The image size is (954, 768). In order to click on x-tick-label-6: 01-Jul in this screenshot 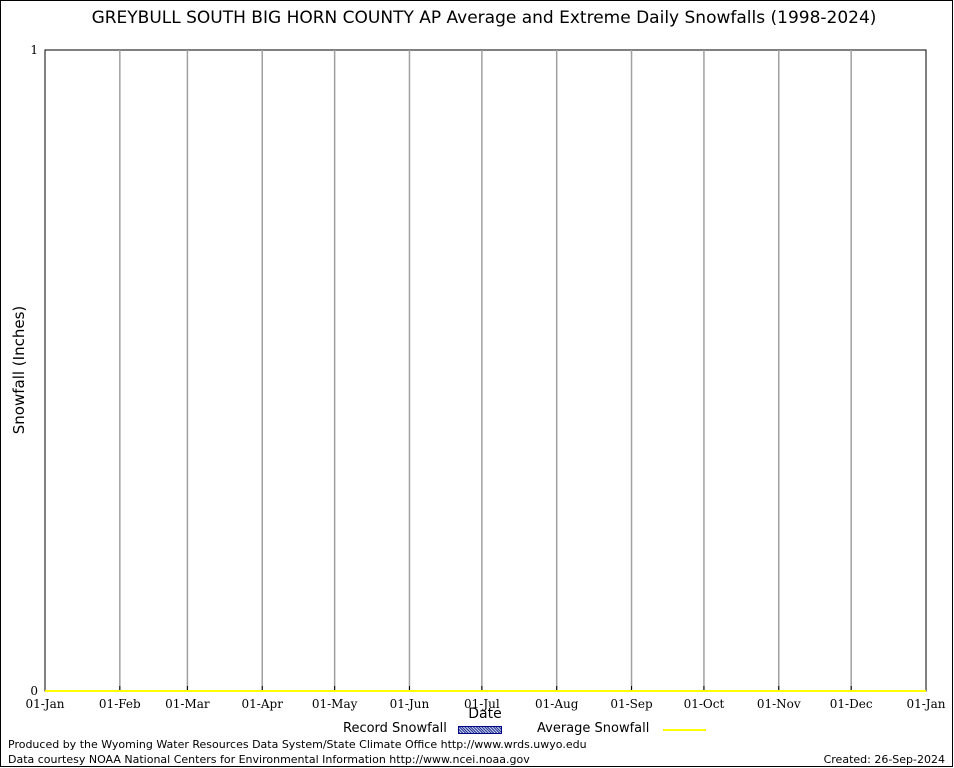, I will do `click(482, 704)`.